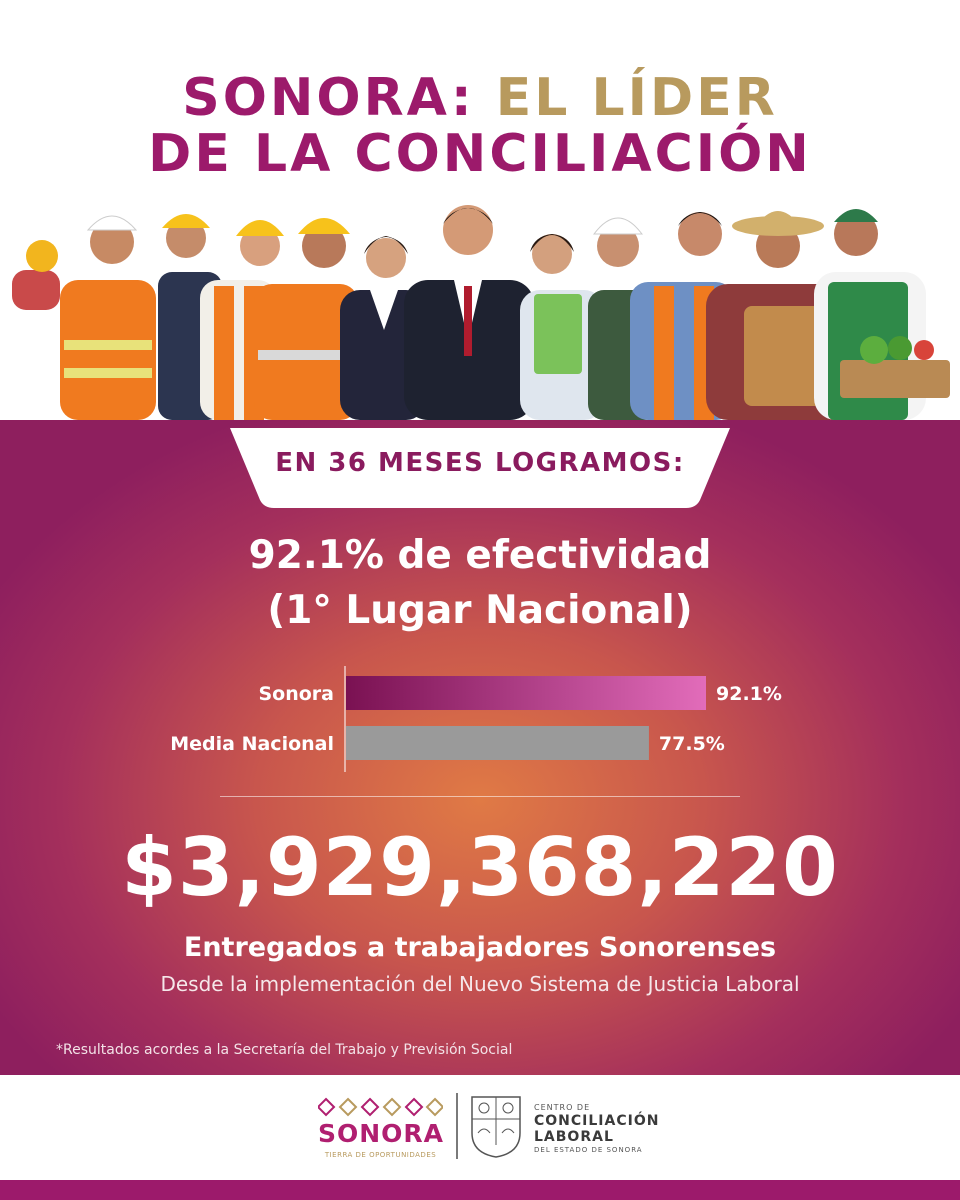  I want to click on badge-shape, so click(480, 468).